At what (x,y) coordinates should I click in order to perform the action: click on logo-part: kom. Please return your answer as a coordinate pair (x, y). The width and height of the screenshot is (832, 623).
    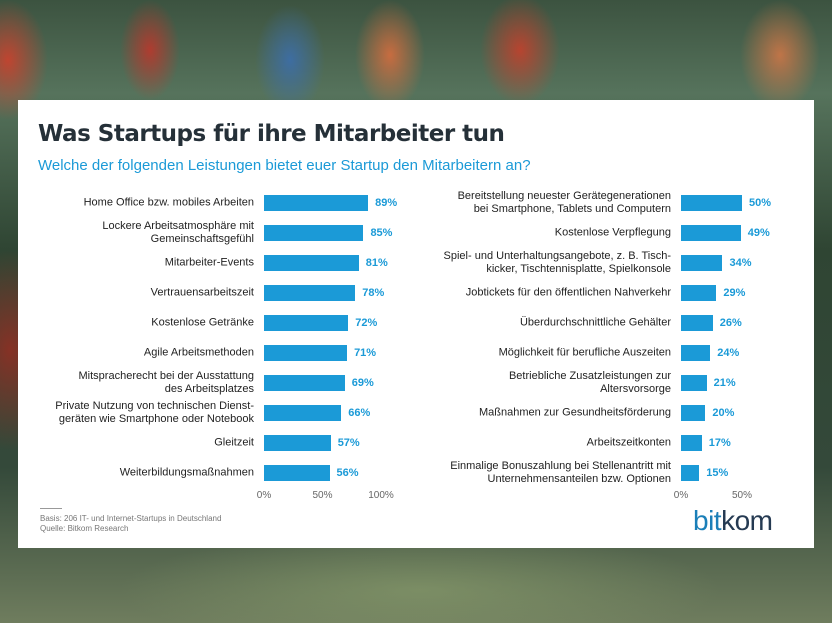
    Looking at the image, I should click on (747, 520).